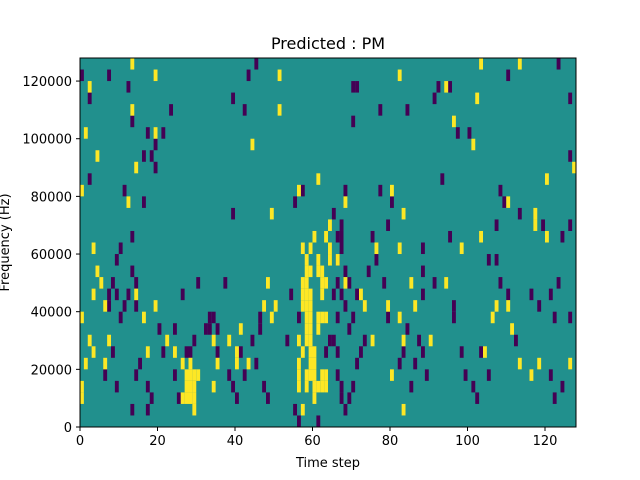 The width and height of the screenshot is (640, 480). Describe the element at coordinates (51, 255) in the screenshot. I see `y-axis: 0 20000 40000 60000 80000 100000 120000` at that location.